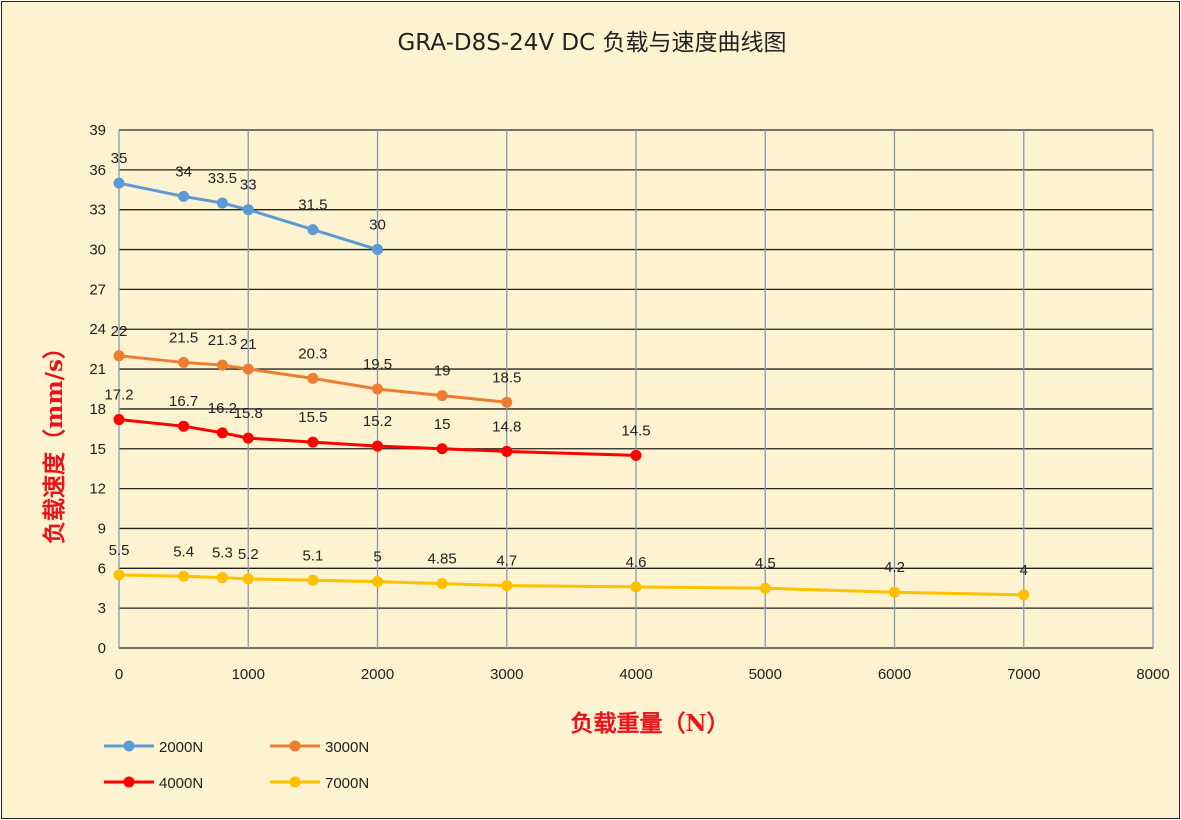  What do you see at coordinates (181, 783) in the screenshot?
I see `legend-label: 4000N` at bounding box center [181, 783].